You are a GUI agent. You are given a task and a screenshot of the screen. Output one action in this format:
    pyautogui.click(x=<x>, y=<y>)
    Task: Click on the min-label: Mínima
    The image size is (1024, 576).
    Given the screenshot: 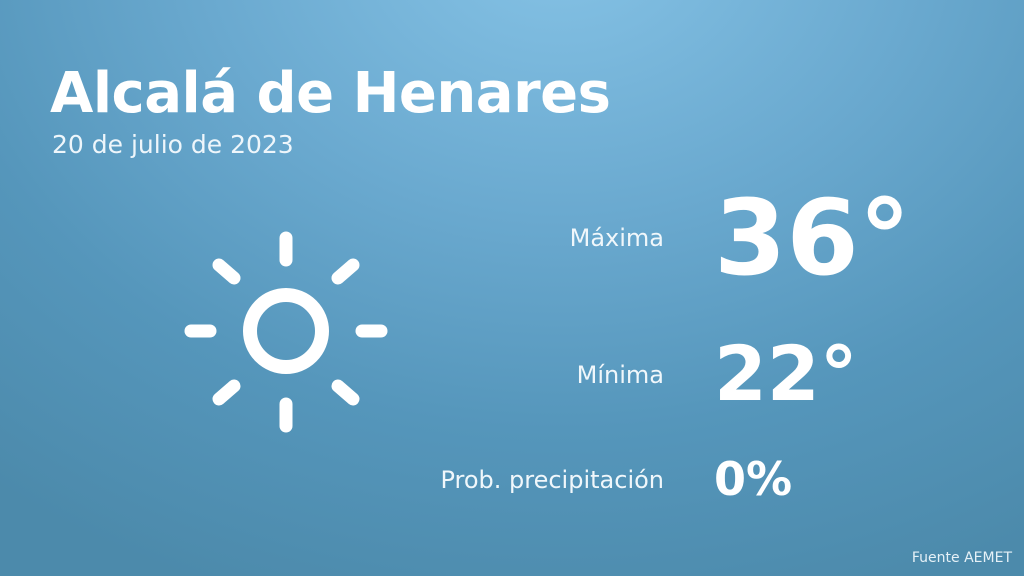 What is the action you would take?
    pyautogui.click(x=620, y=375)
    